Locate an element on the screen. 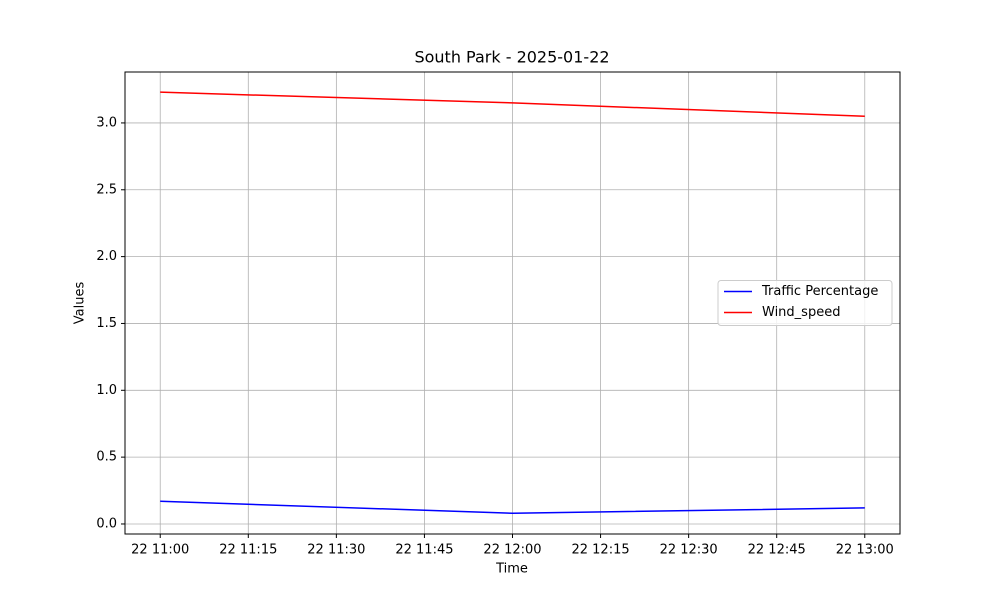 This screenshot has width=1000, height=600. y-tick-label: 2.0 is located at coordinates (106, 256).